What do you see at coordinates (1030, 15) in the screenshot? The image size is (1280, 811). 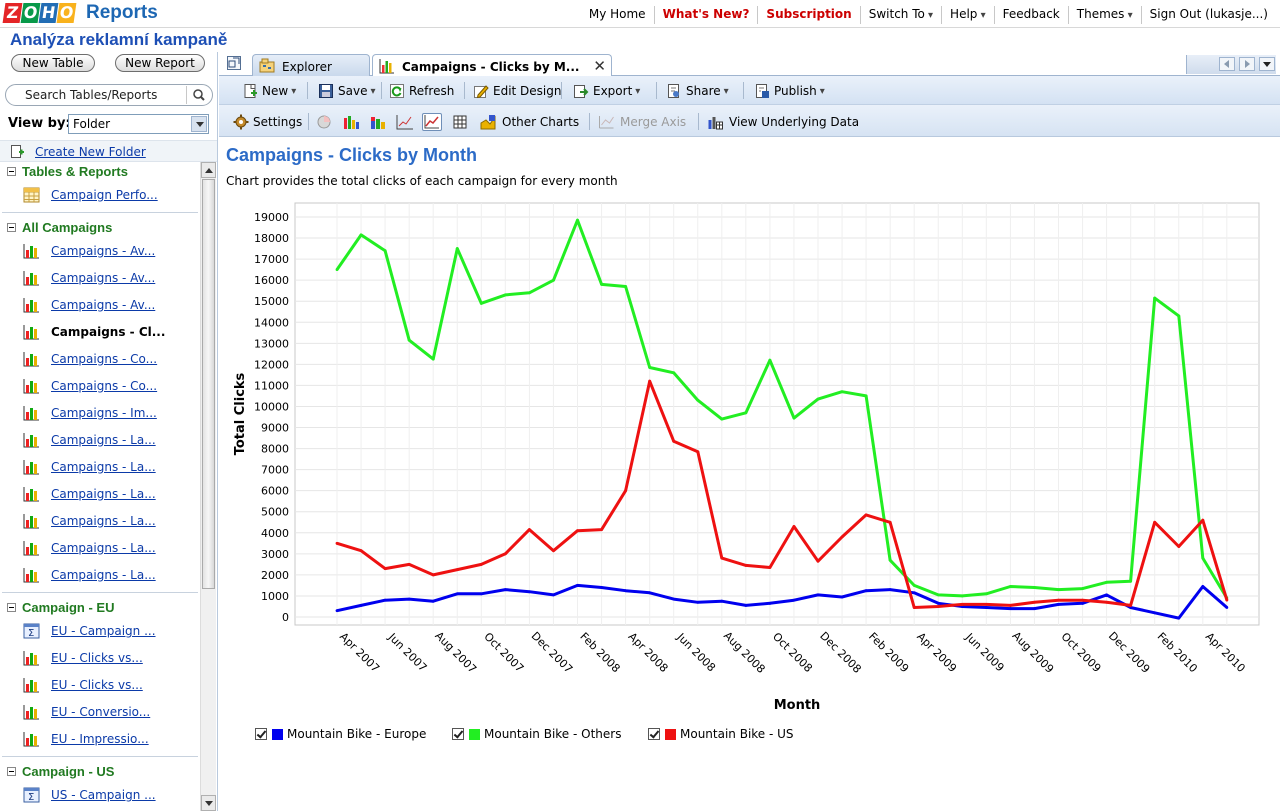 I see `topnav-feedback: Feedback` at bounding box center [1030, 15].